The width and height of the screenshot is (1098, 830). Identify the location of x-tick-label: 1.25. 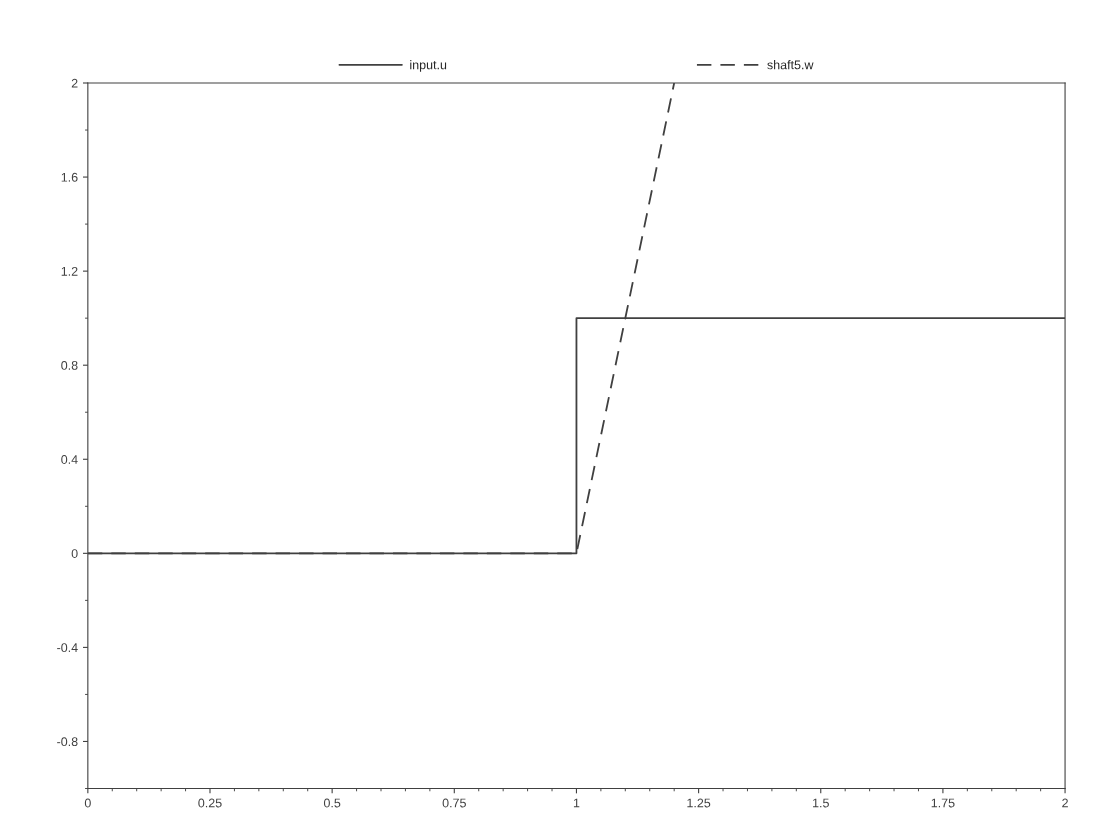
(699, 803).